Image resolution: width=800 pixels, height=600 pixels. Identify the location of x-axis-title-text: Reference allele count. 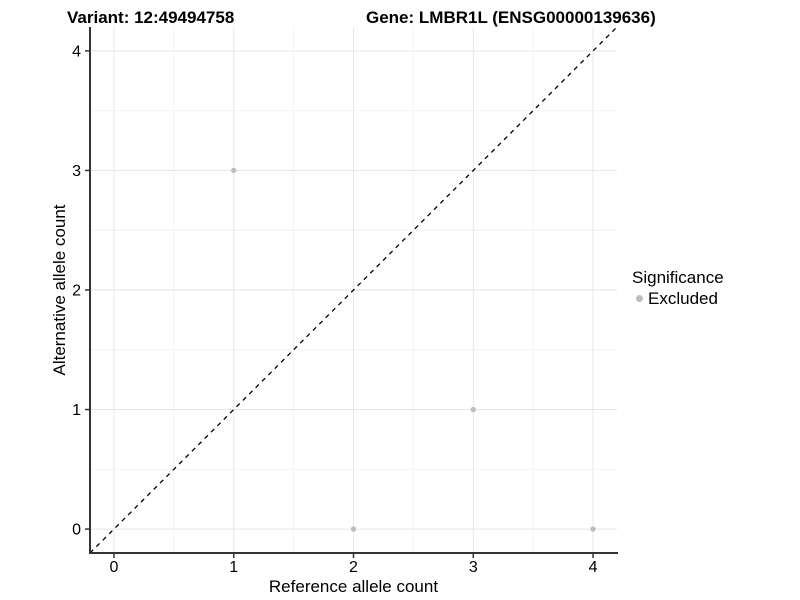
(353, 586).